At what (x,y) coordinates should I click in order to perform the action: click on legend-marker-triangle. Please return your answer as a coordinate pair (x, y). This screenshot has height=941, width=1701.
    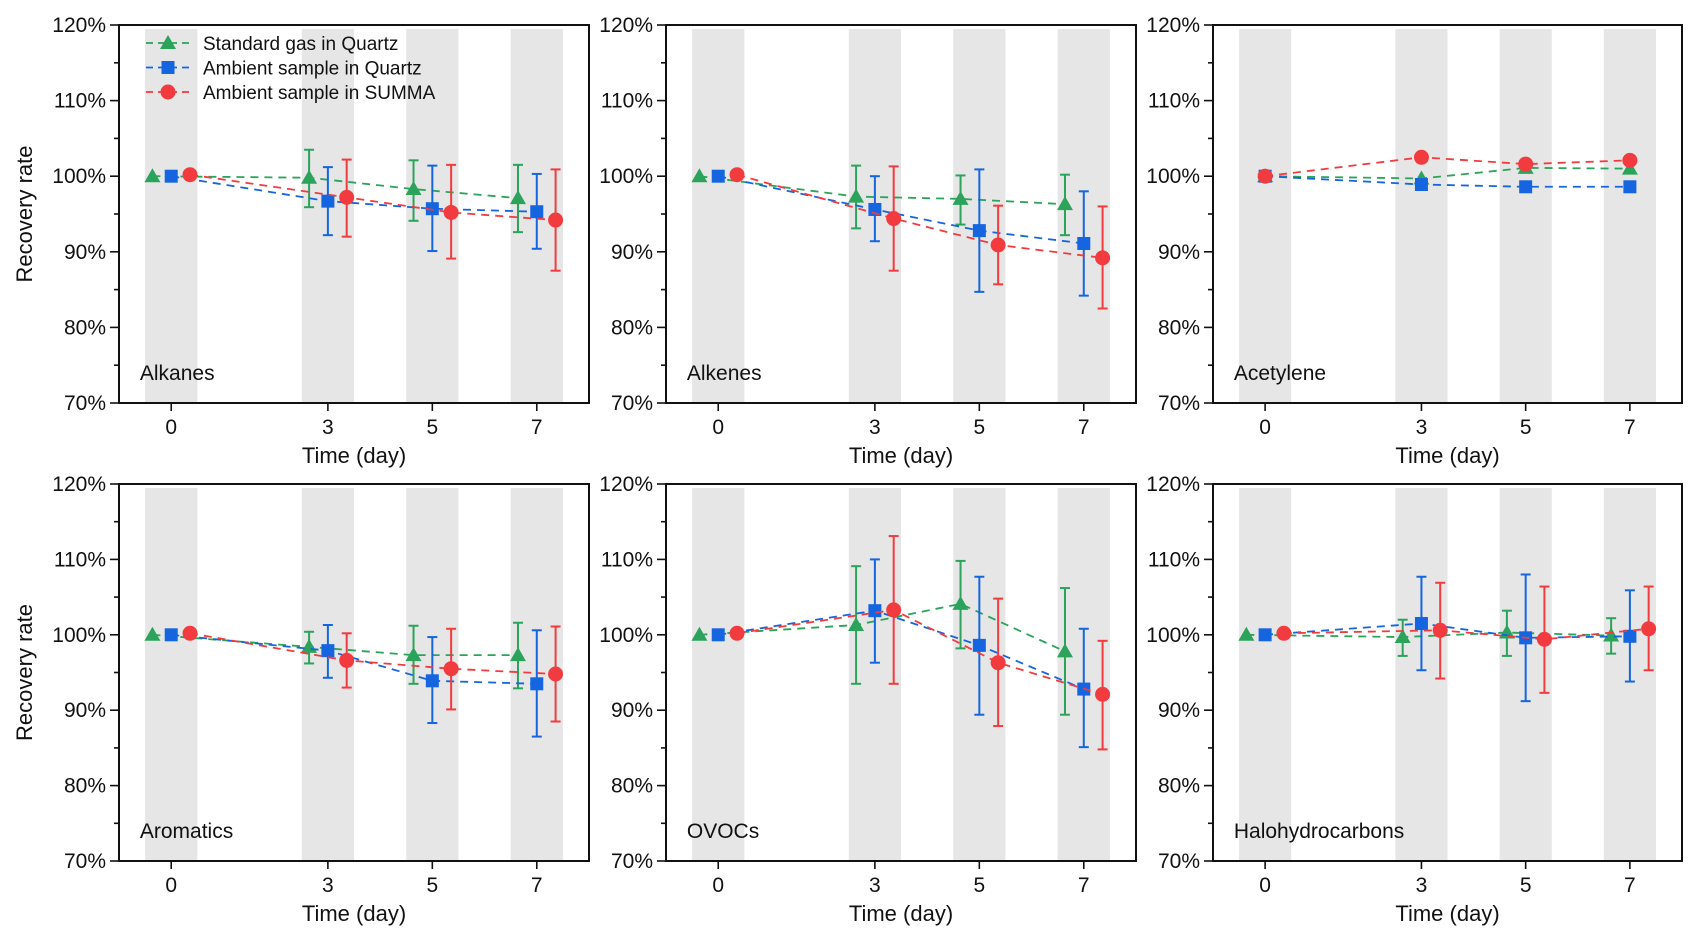
    Looking at the image, I should click on (168, 42).